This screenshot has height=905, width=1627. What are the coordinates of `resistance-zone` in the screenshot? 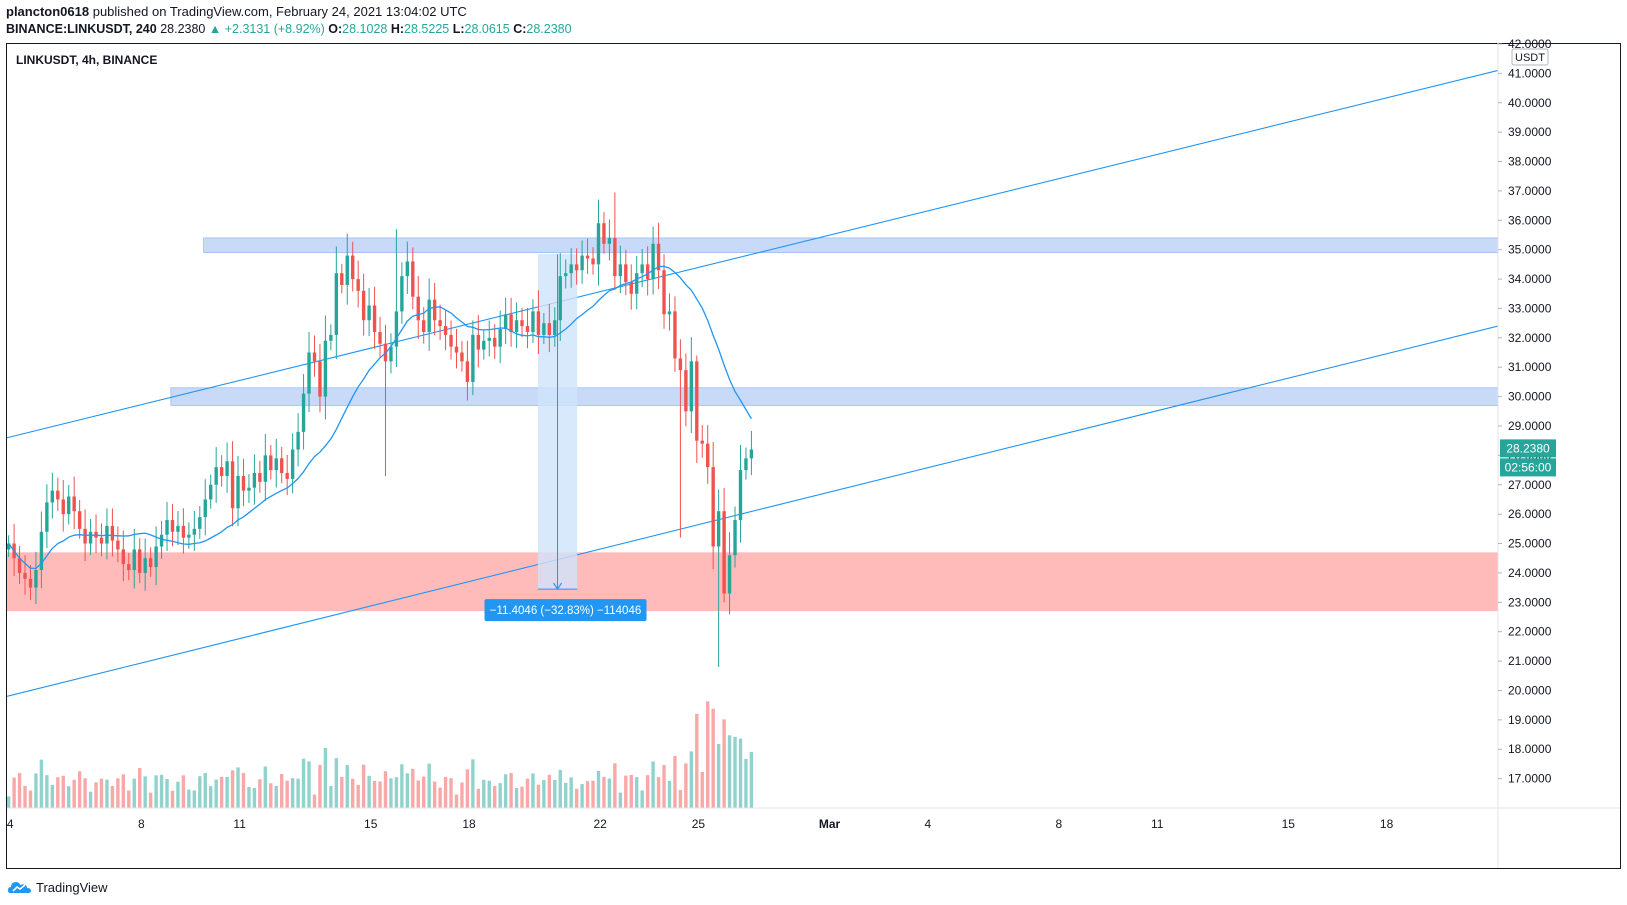 It's located at (834, 396).